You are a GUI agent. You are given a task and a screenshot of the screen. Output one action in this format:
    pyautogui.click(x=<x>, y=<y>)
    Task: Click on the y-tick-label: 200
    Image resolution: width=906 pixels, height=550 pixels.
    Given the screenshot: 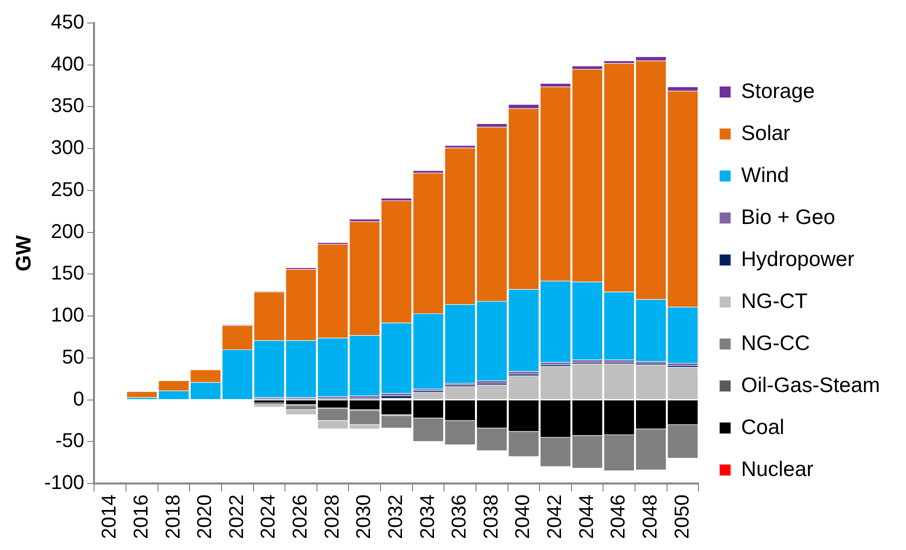 What is the action you would take?
    pyautogui.click(x=67, y=231)
    